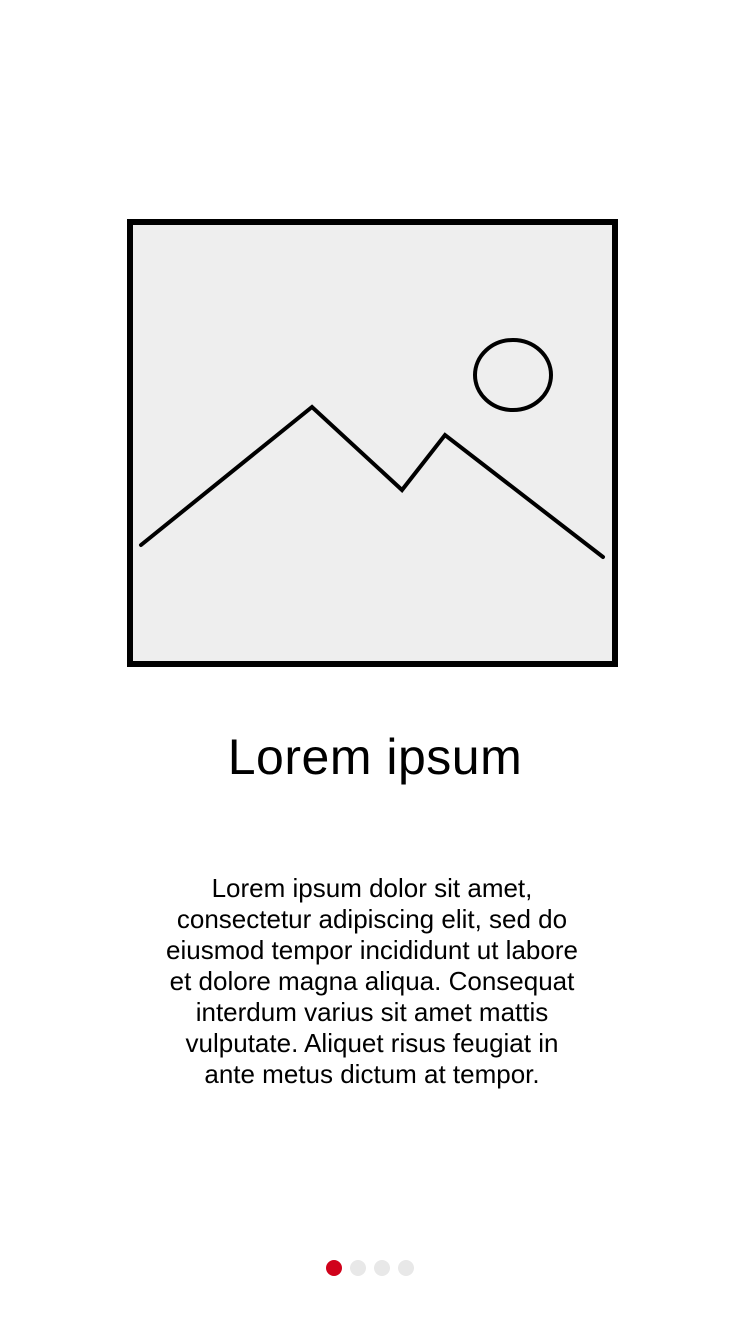  I want to click on image-placeholder-icon, so click(372, 448).